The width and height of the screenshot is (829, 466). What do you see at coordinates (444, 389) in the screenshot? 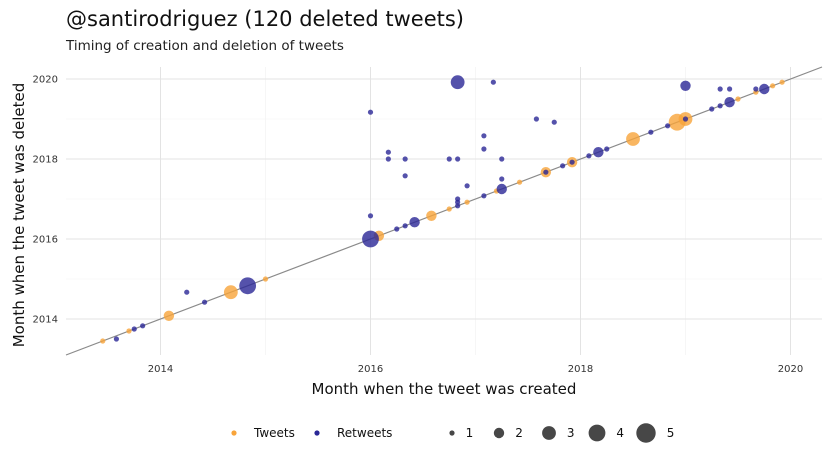
I see `x-axis-title: Month when the tweet was created` at bounding box center [444, 389].